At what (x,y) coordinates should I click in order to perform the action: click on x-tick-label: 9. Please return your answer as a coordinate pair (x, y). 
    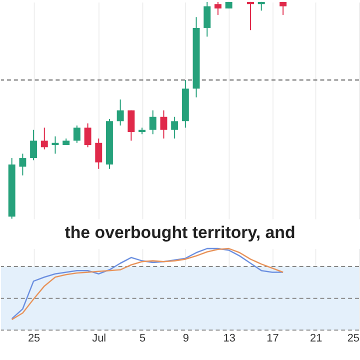
    Looking at the image, I should click on (185, 338).